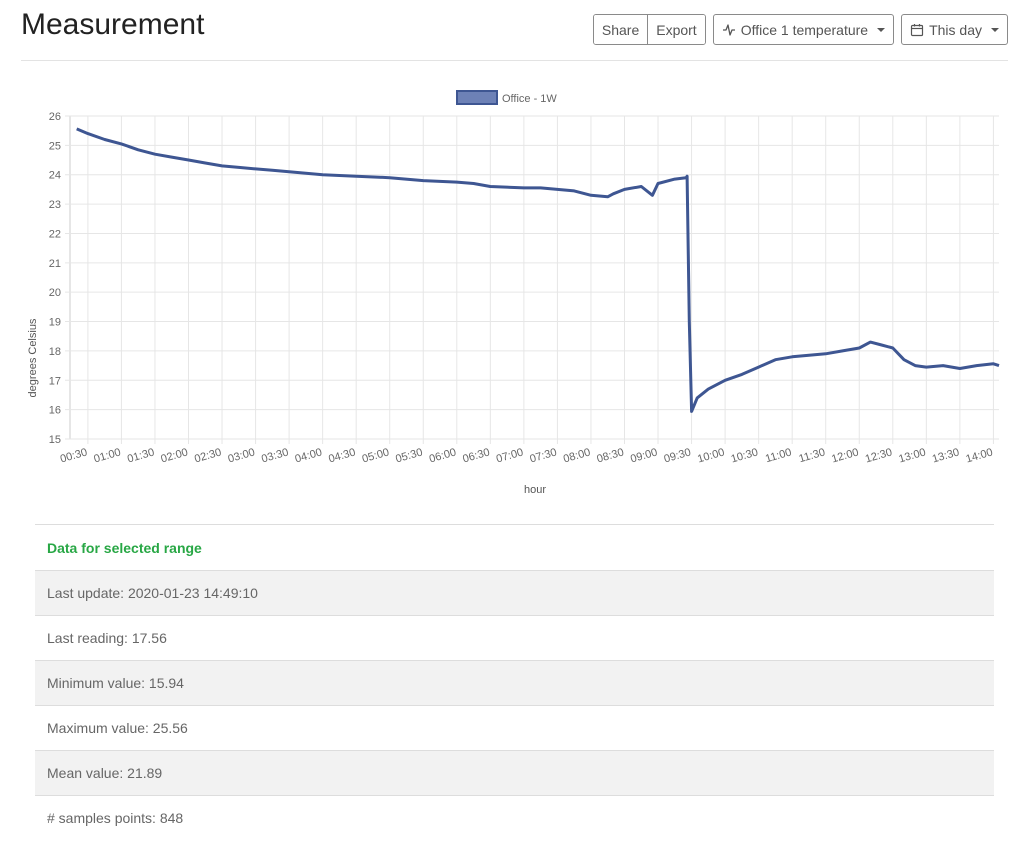  What do you see at coordinates (309, 455) in the screenshot?
I see `x-tick-label: 04:00` at bounding box center [309, 455].